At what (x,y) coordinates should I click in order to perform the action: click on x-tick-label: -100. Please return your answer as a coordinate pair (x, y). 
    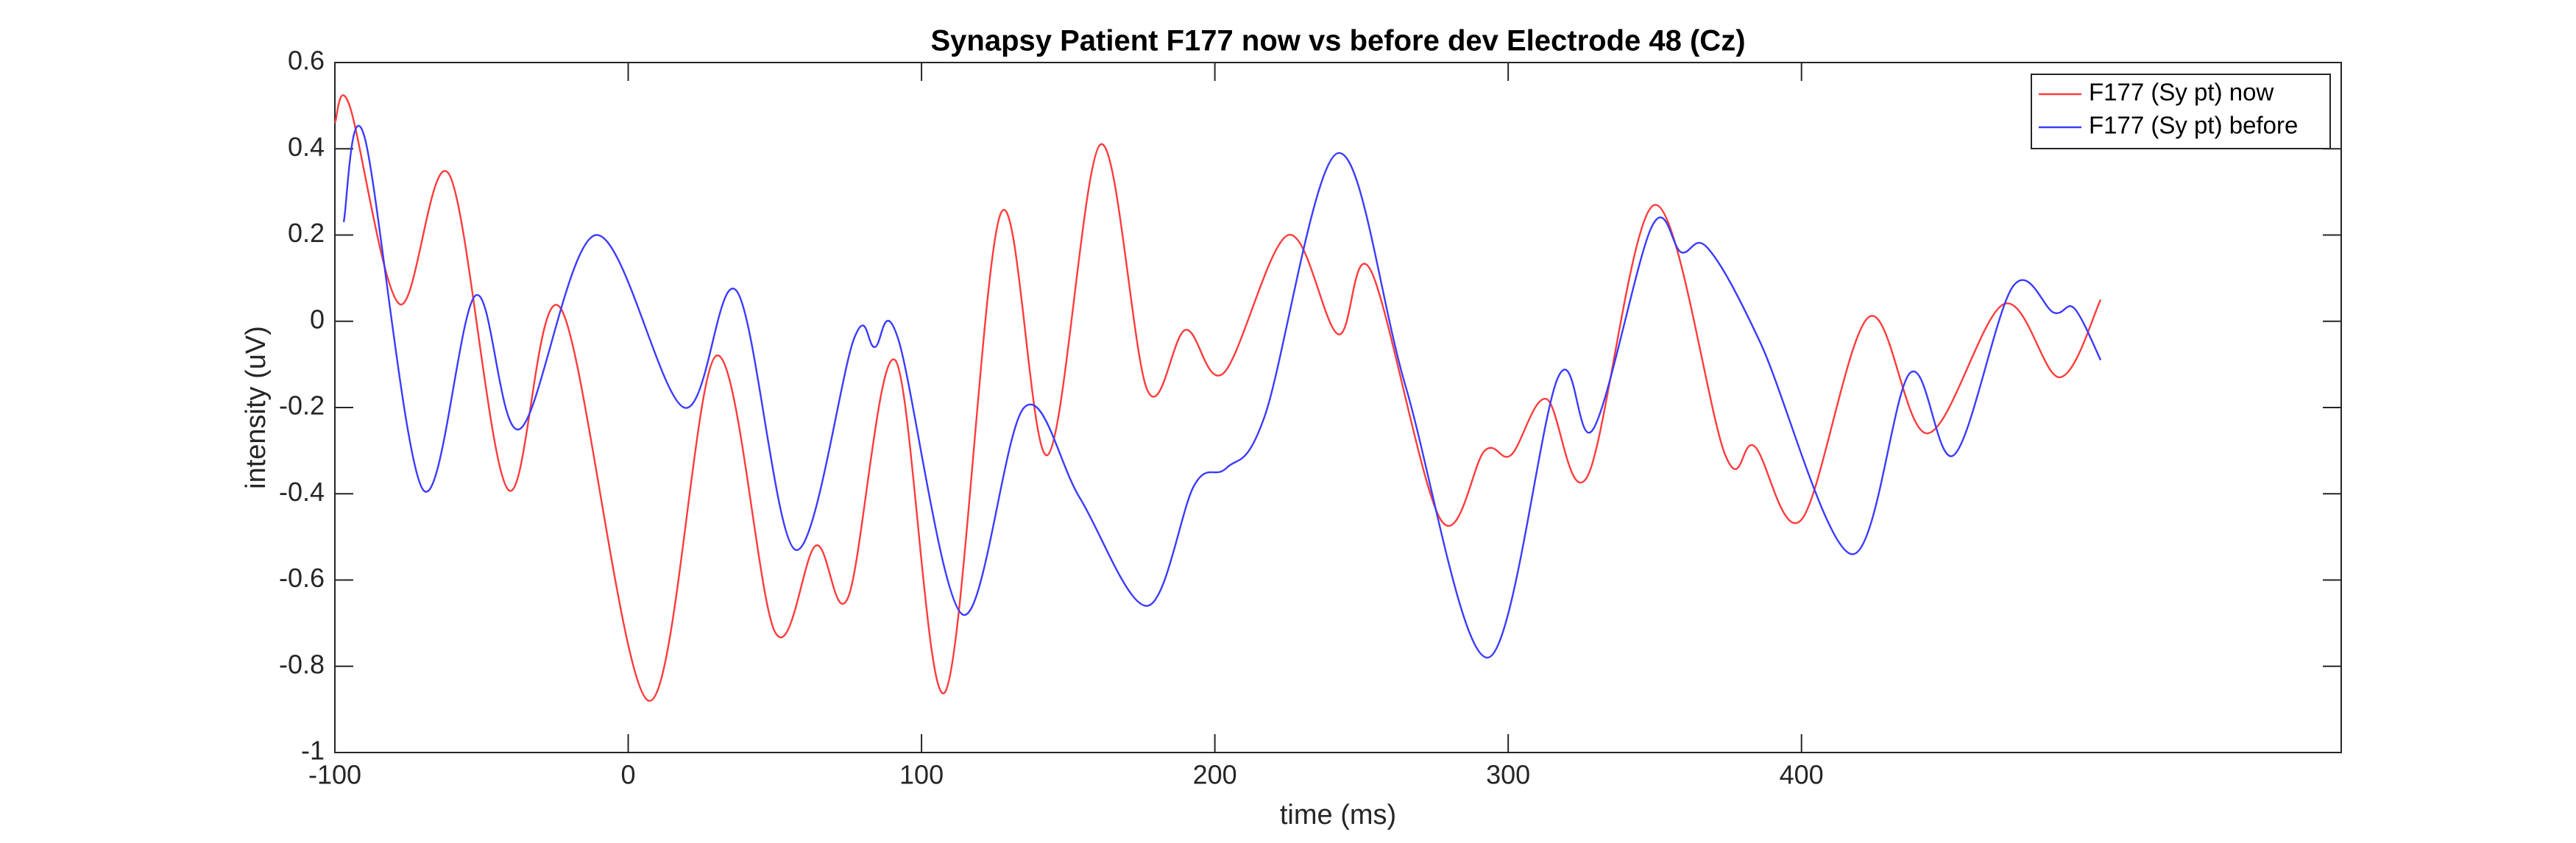
    Looking at the image, I should click on (334, 775).